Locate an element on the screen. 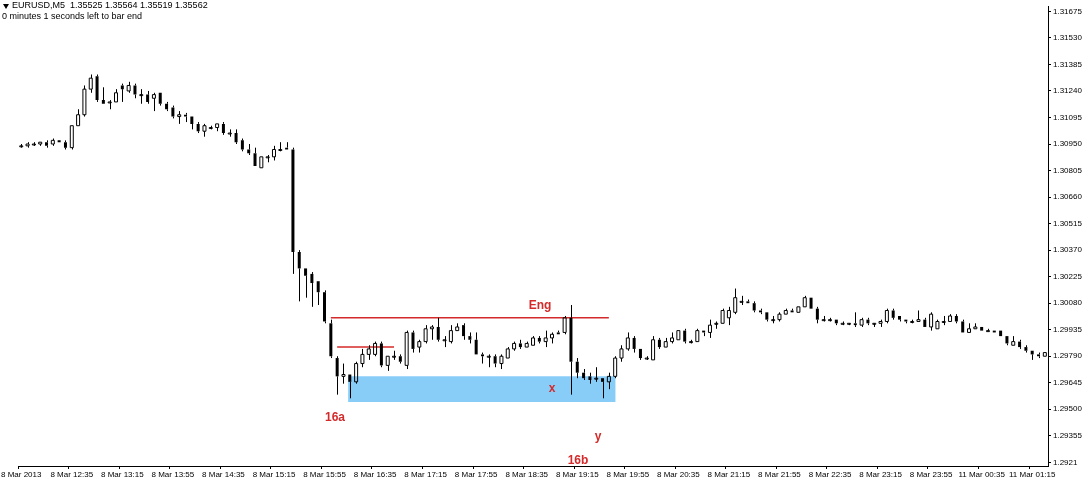 The width and height of the screenshot is (1088, 481). x-tick-label: 8 Mar 19:55 is located at coordinates (628, 474).